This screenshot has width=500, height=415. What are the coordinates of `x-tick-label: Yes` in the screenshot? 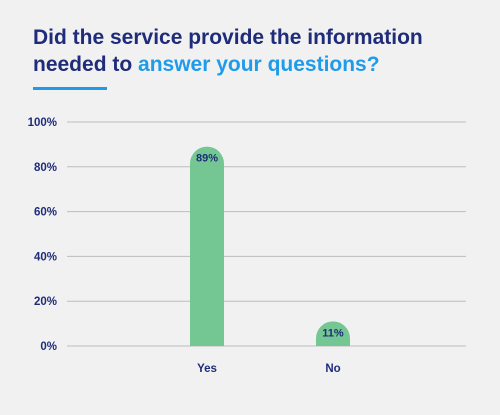 It's located at (207, 369).